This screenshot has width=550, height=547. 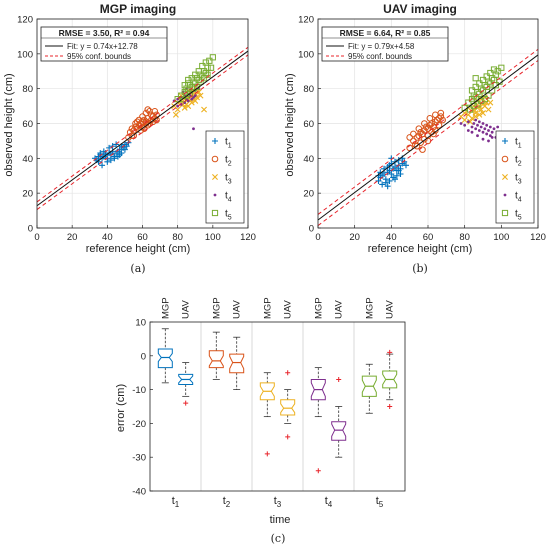 I want to click on data-point-mgp-t4, so click(x=195, y=96).